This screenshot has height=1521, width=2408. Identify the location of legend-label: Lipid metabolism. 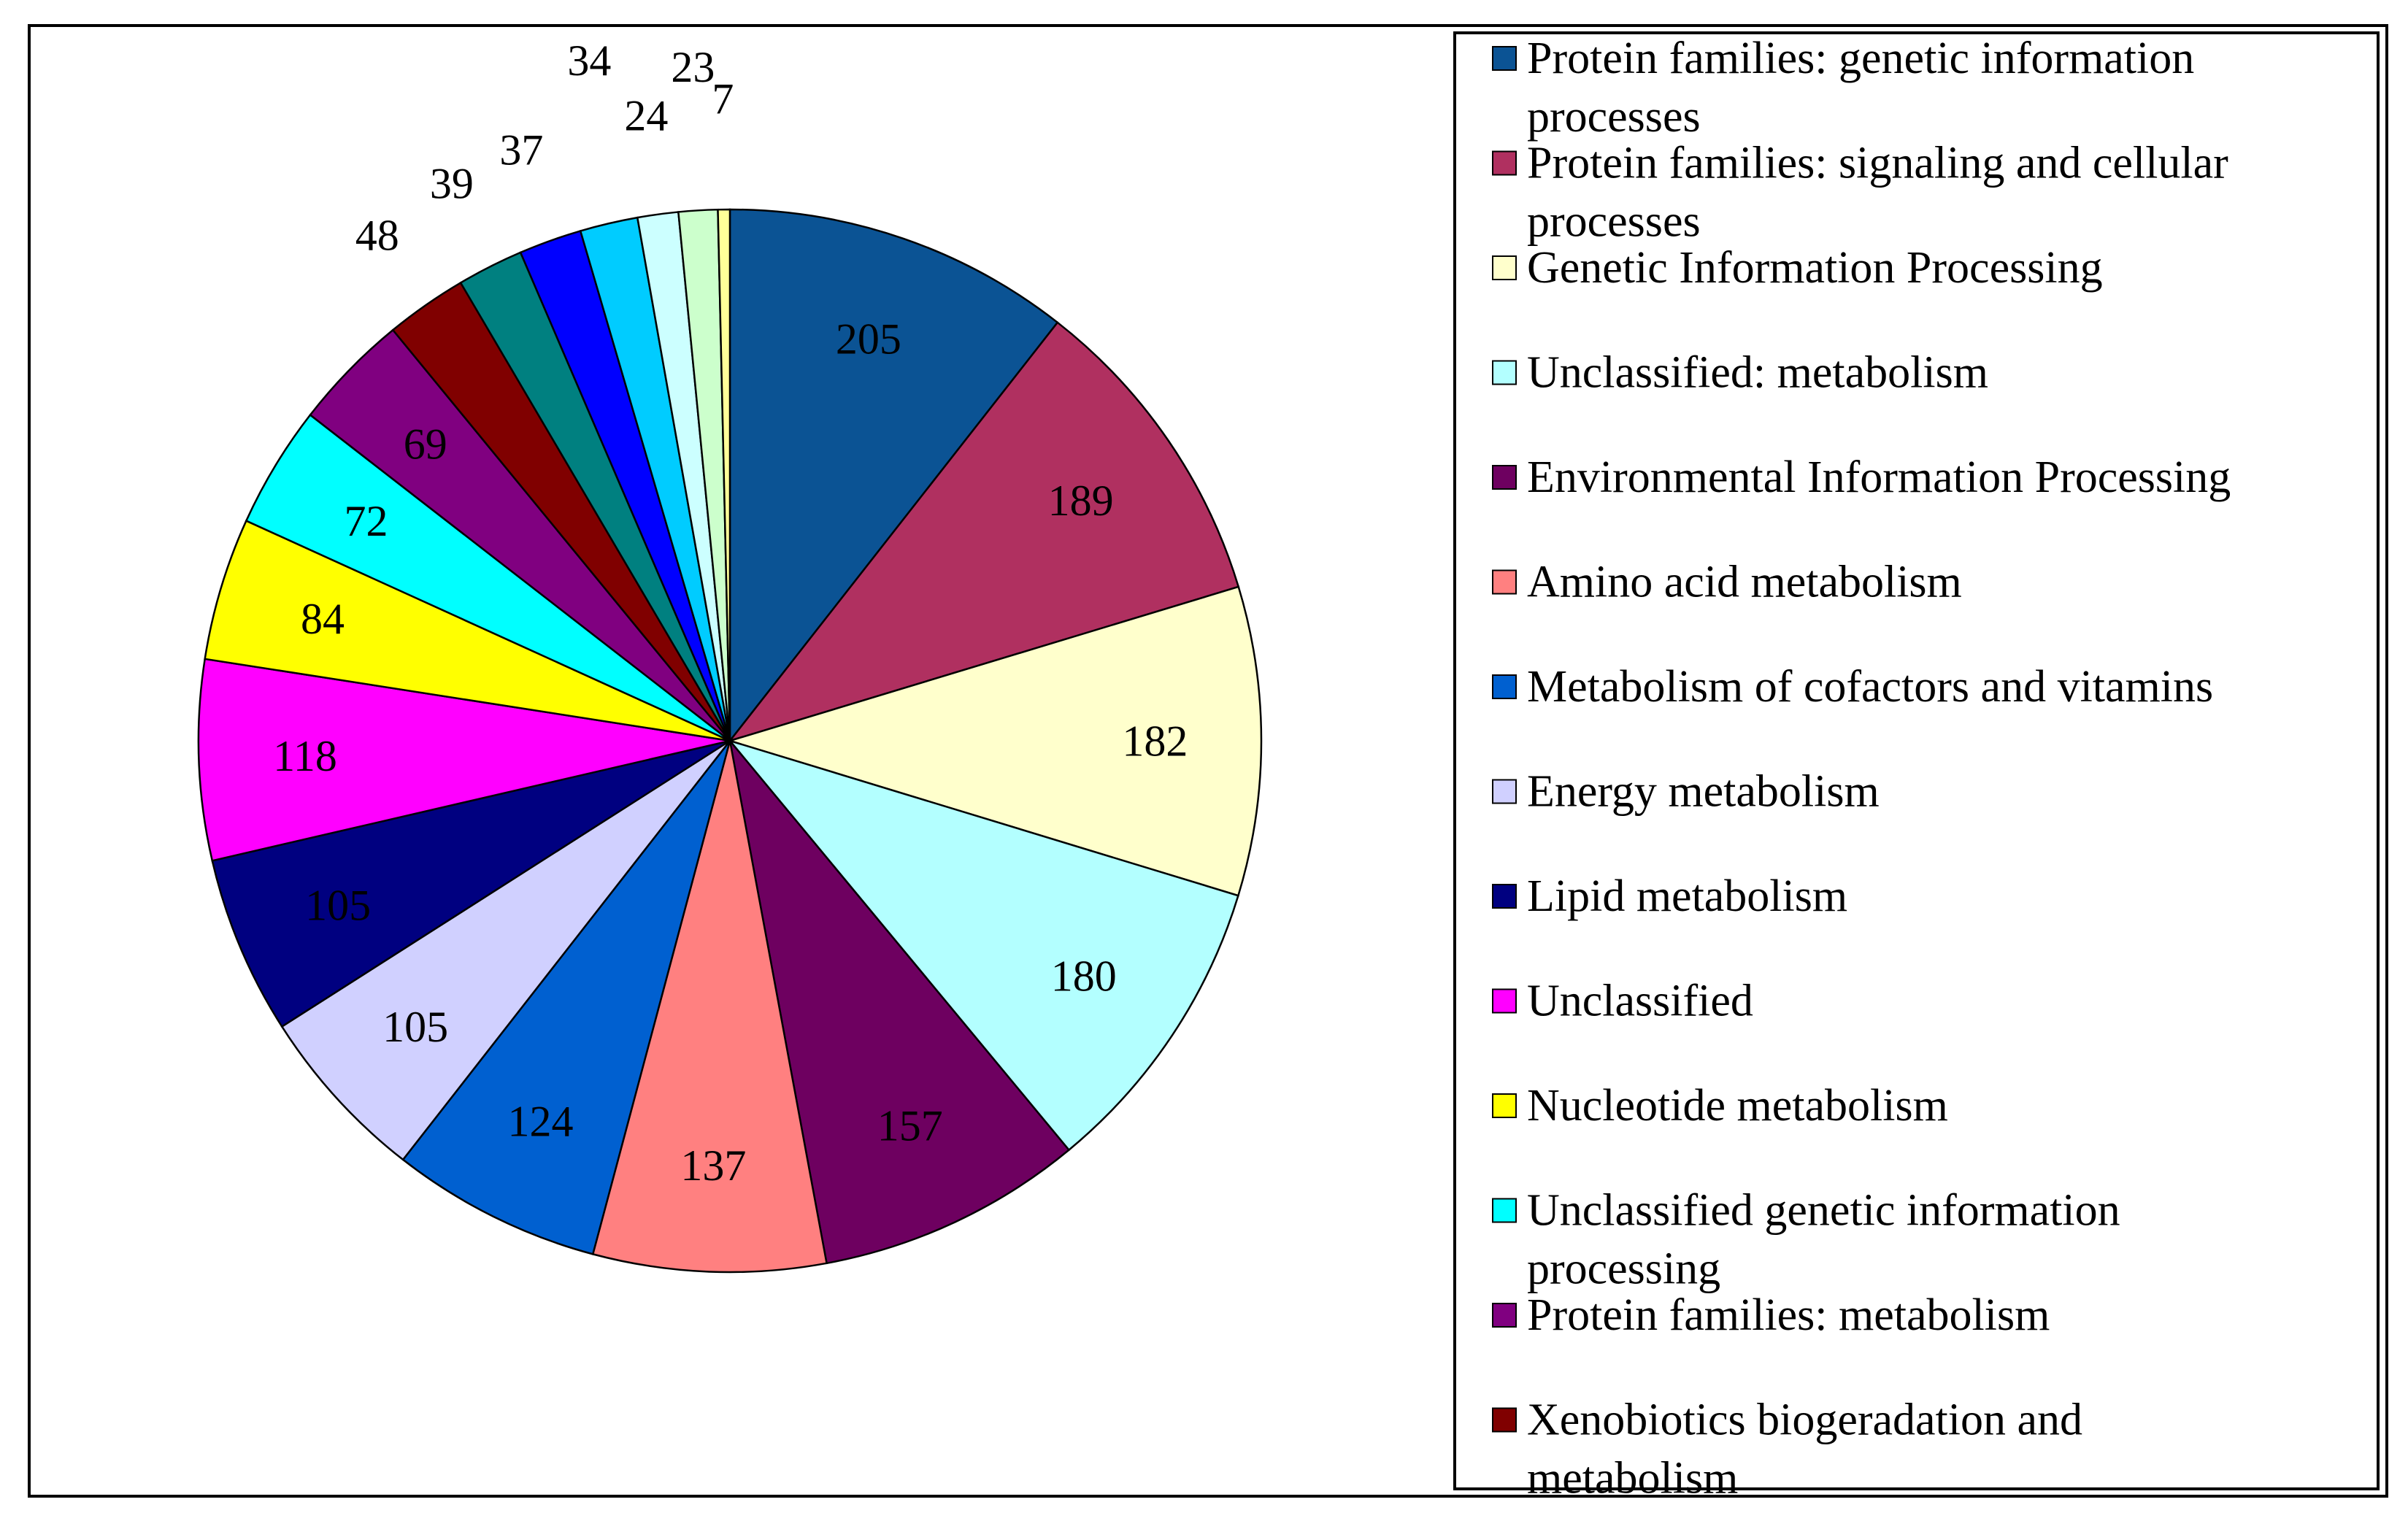
(1687, 896).